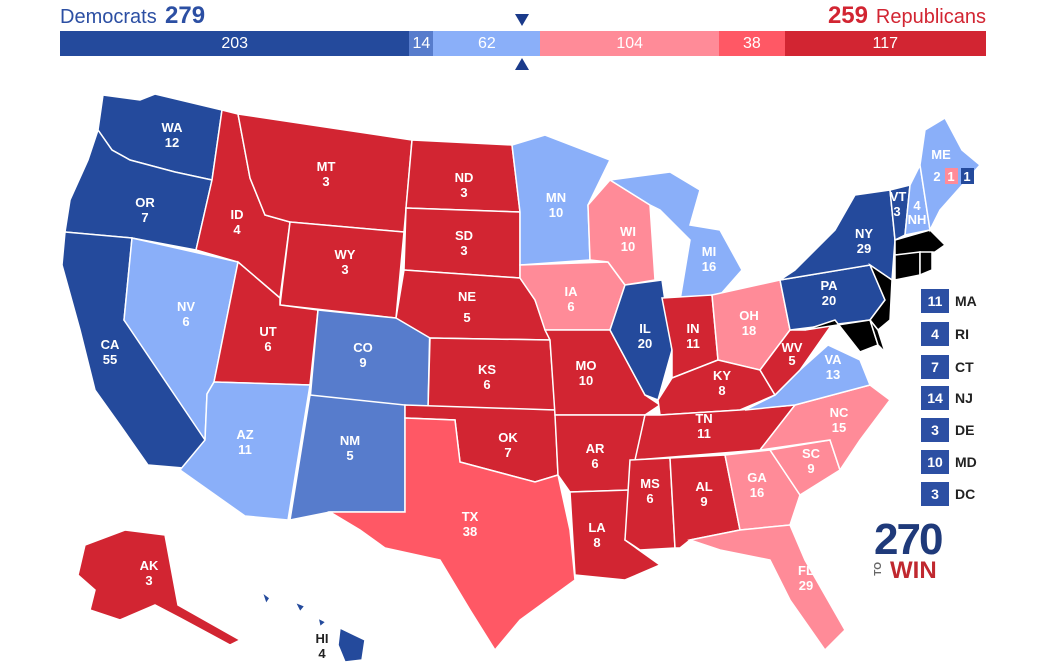  What do you see at coordinates (833, 374) in the screenshot?
I see `state-ev-va: 13` at bounding box center [833, 374].